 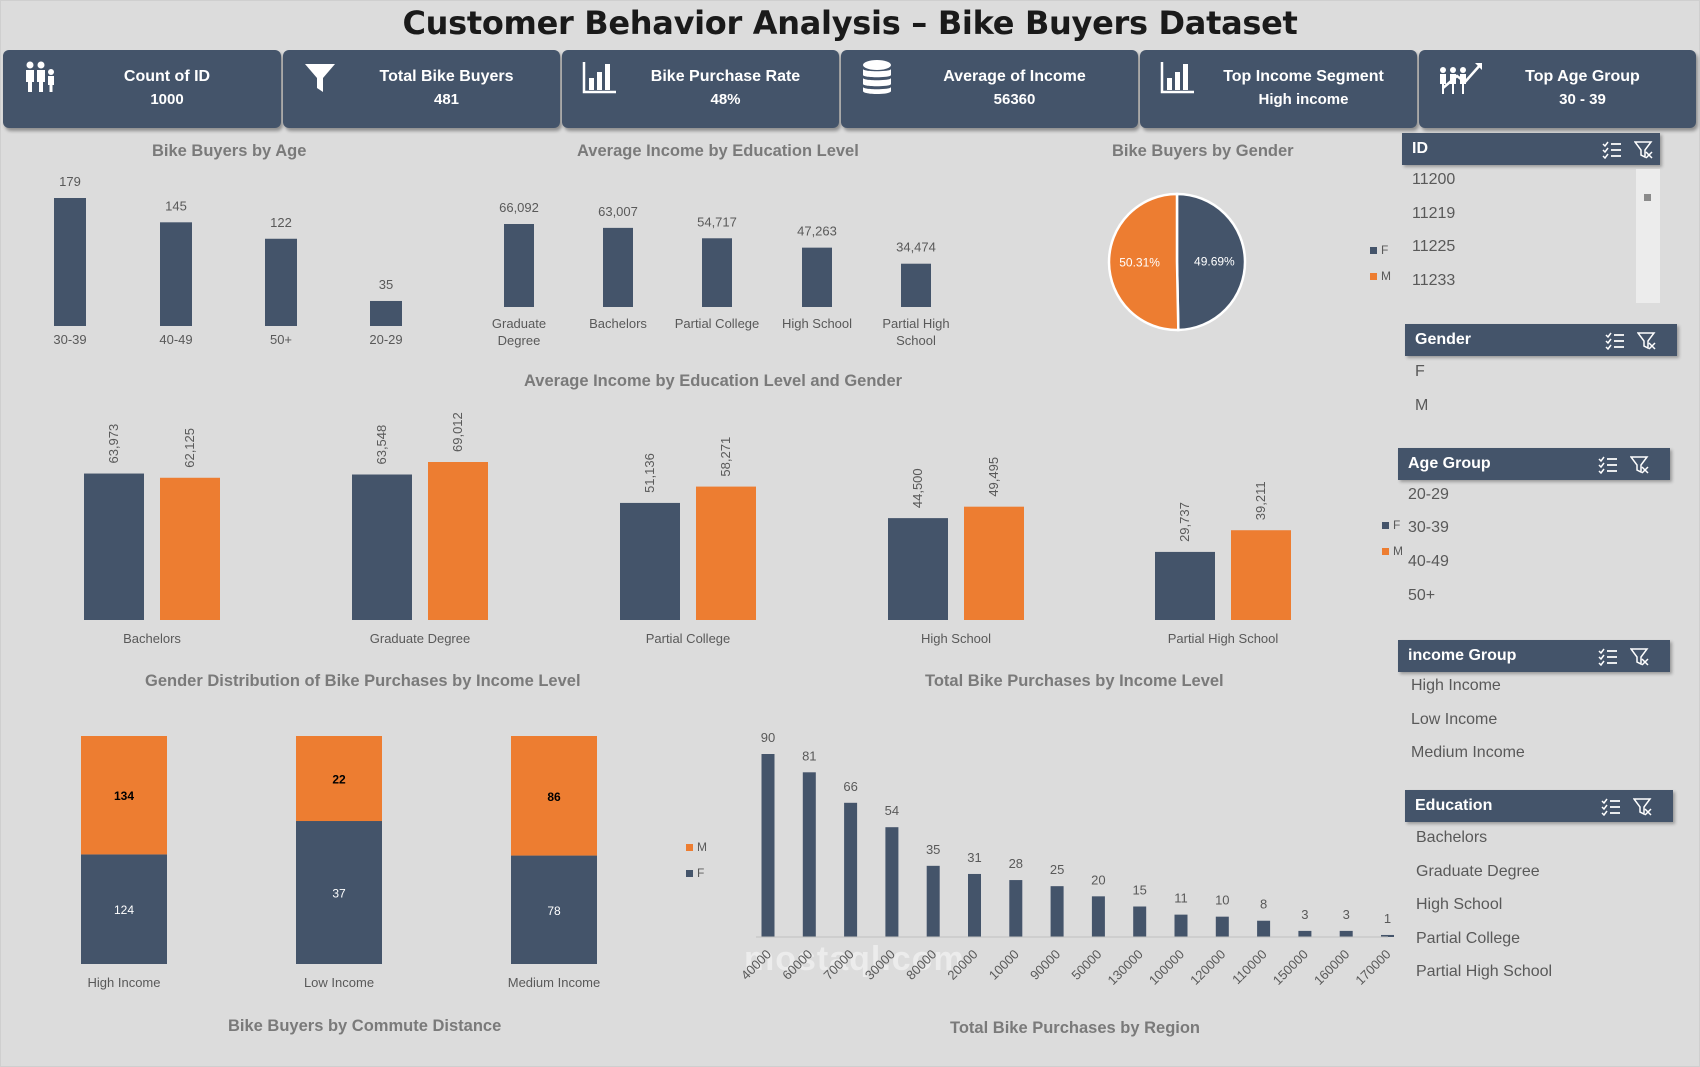 What do you see at coordinates (839, 965) in the screenshot?
I see `tick-label: 70000` at bounding box center [839, 965].